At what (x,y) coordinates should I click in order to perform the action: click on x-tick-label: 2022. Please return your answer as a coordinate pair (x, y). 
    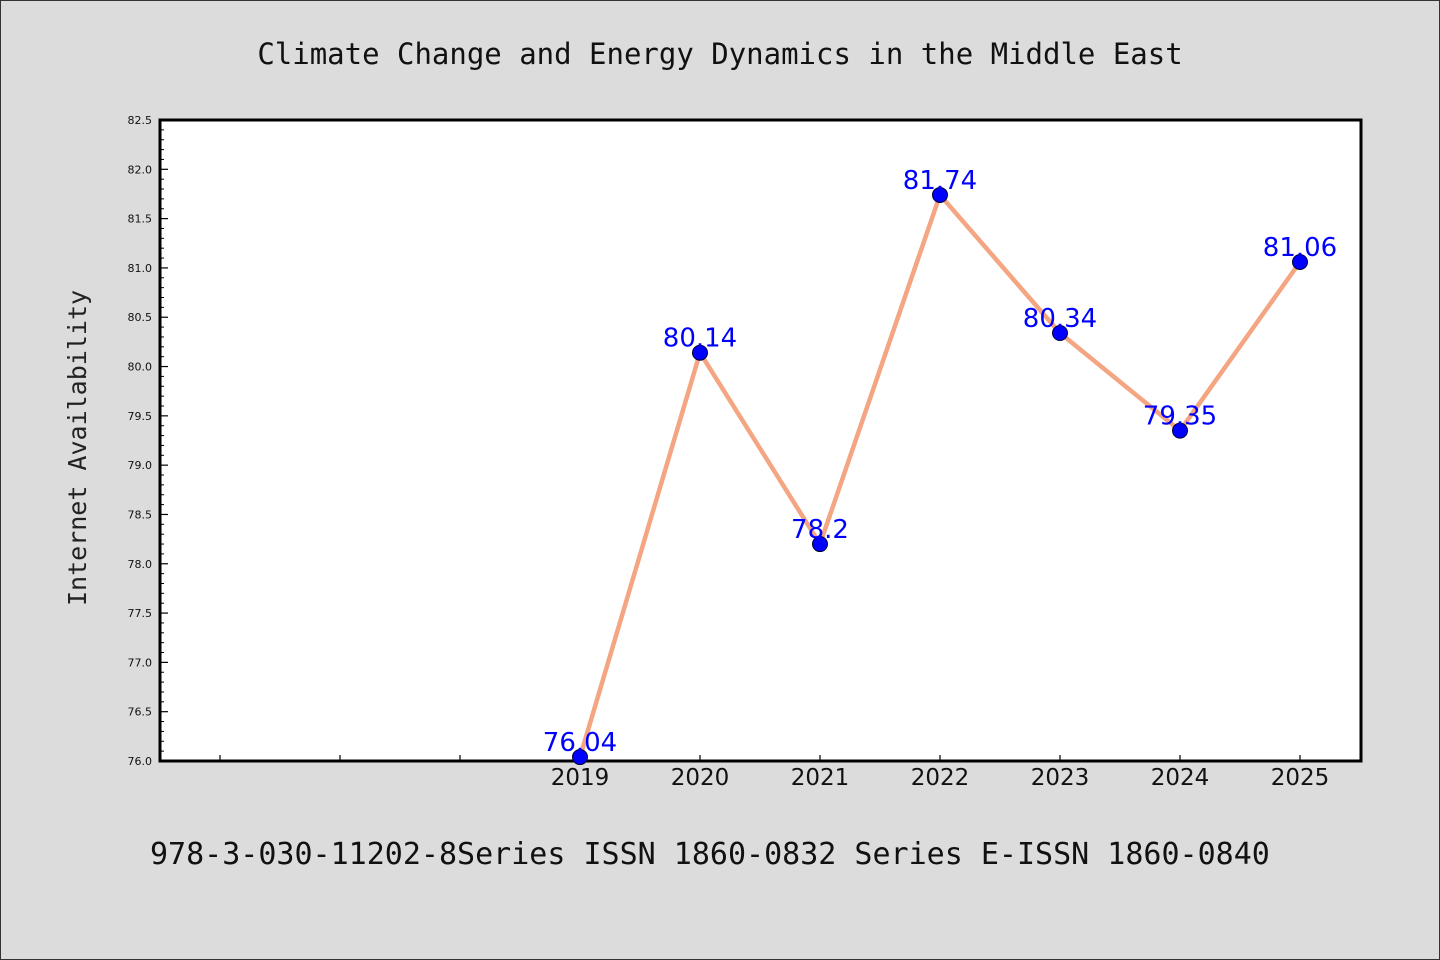
    Looking at the image, I should click on (940, 778).